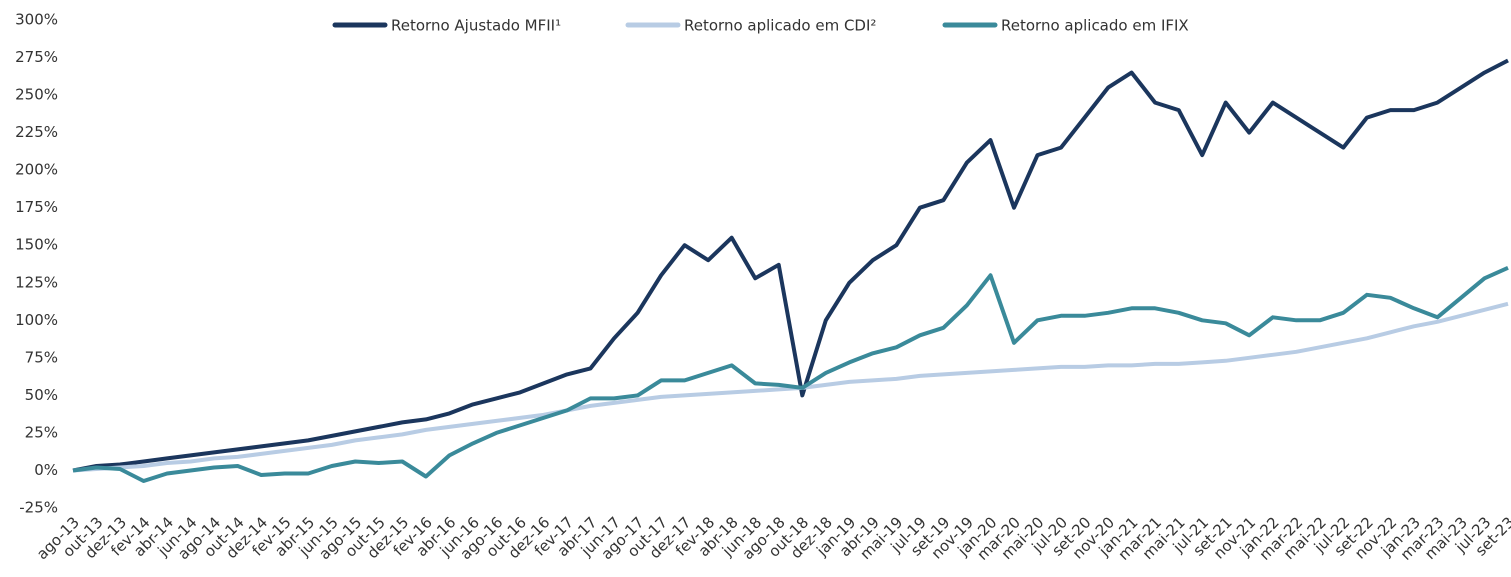 This screenshot has height=577, width=1511. I want to click on y-tick-label: 150%, so click(36, 245).